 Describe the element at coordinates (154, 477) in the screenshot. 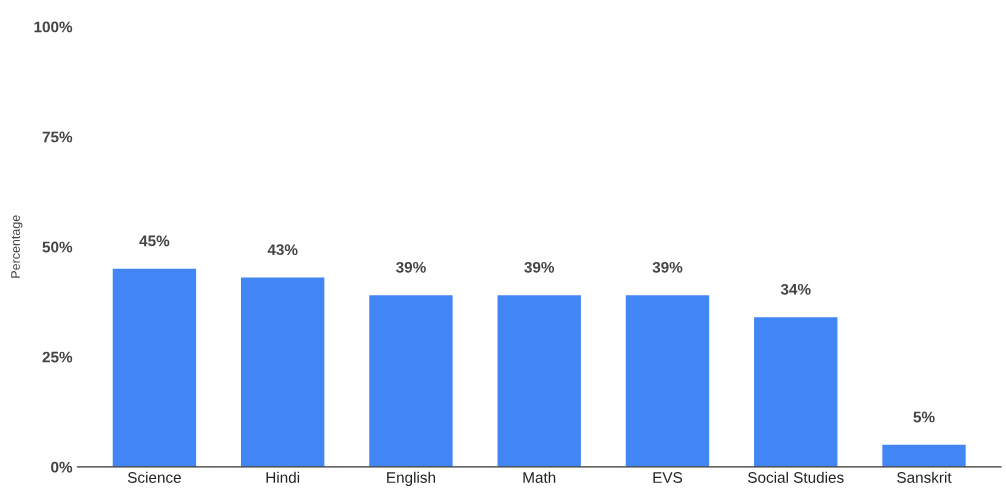

I see `x-tick-label: Science` at that location.